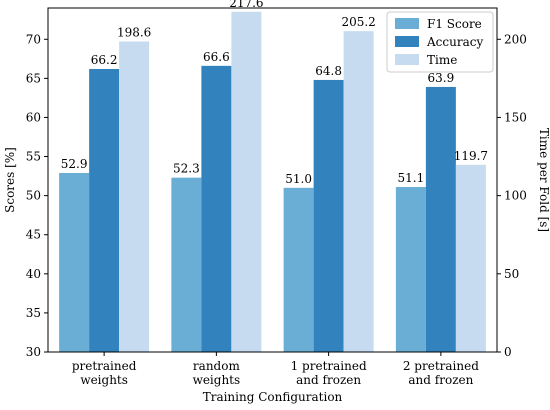  What do you see at coordinates (33, 274) in the screenshot?
I see `y-tick-label: 40` at bounding box center [33, 274].